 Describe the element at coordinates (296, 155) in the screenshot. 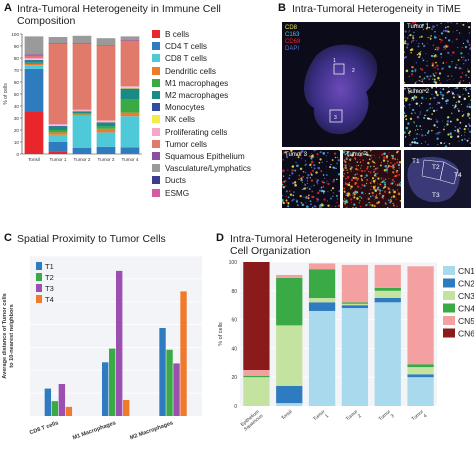

I see `inset-tumor-3-label: Tumor 3` at that location.